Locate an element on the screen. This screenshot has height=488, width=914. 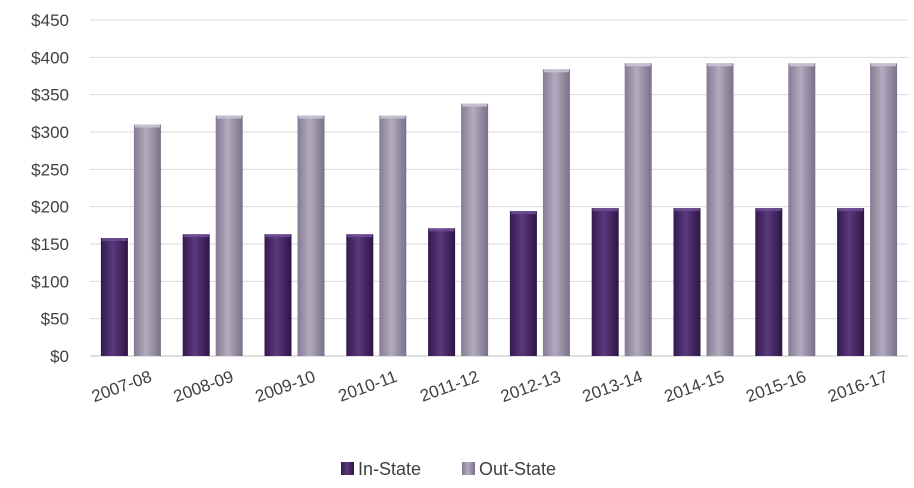
legend-label-out-state: Out-State is located at coordinates (517, 469).